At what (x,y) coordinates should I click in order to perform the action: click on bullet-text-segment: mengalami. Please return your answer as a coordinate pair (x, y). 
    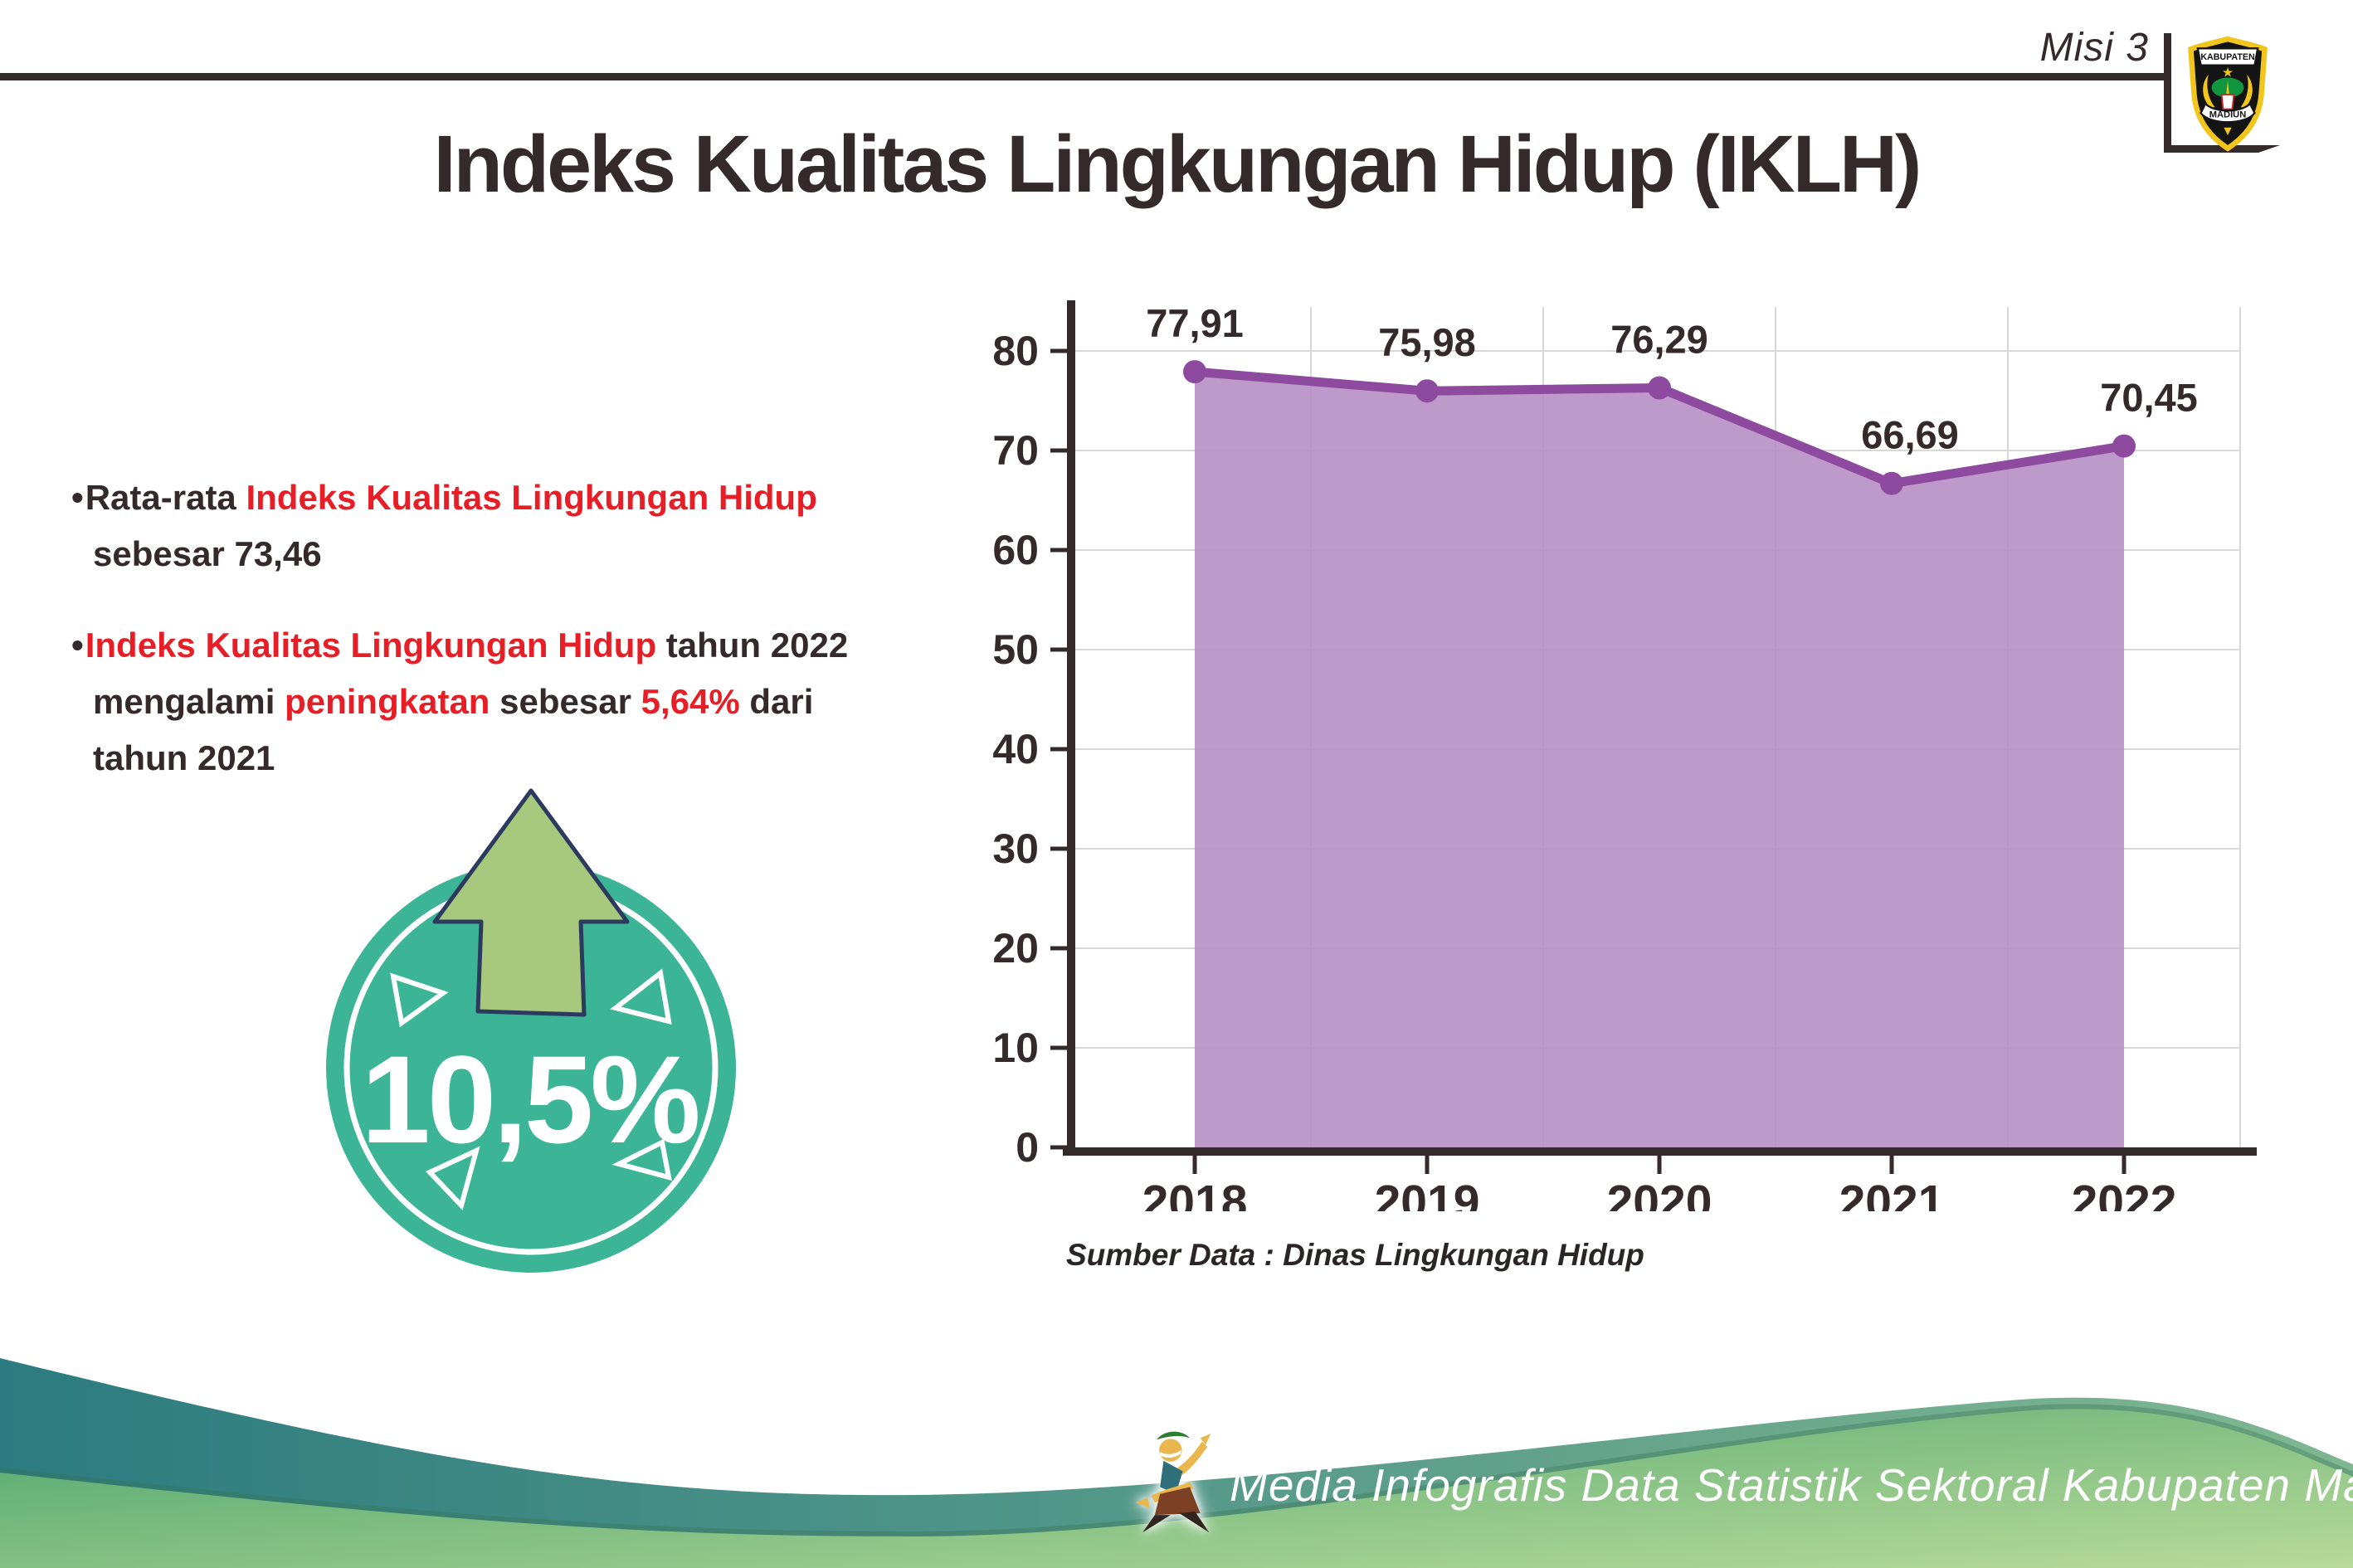
    Looking at the image, I should click on (189, 702).